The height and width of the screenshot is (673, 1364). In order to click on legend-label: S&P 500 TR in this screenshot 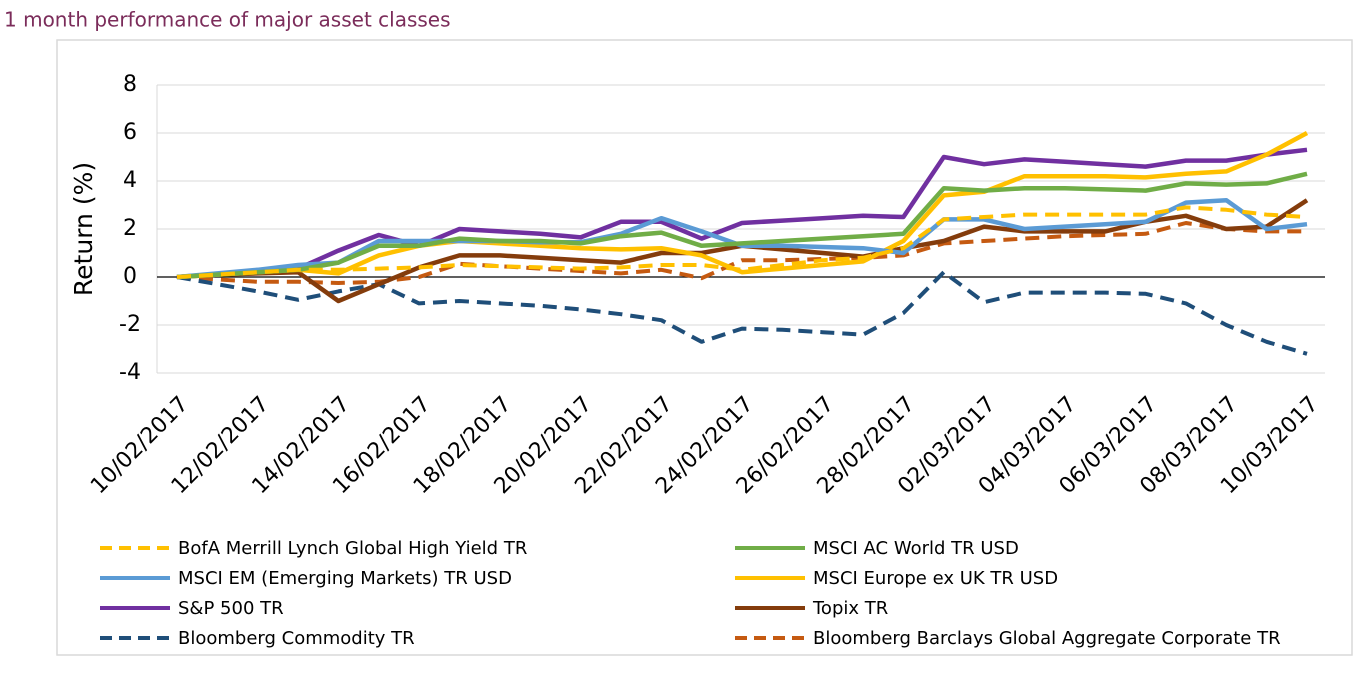, I will do `click(231, 608)`.